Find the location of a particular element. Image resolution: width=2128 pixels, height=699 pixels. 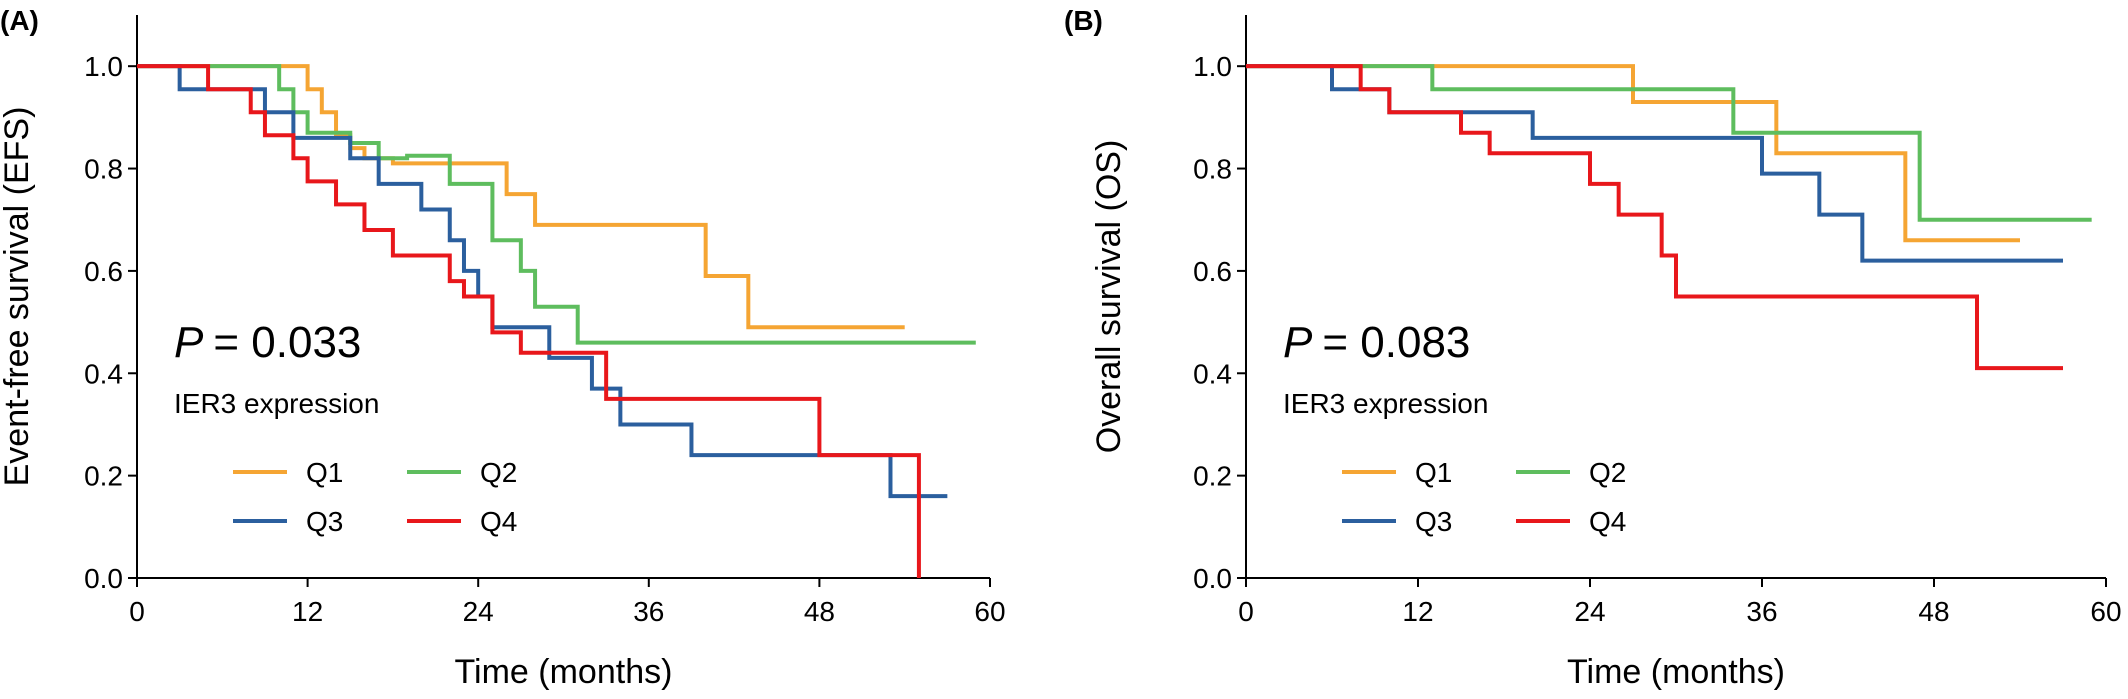

km-curve-q3 is located at coordinates (1654, 163).